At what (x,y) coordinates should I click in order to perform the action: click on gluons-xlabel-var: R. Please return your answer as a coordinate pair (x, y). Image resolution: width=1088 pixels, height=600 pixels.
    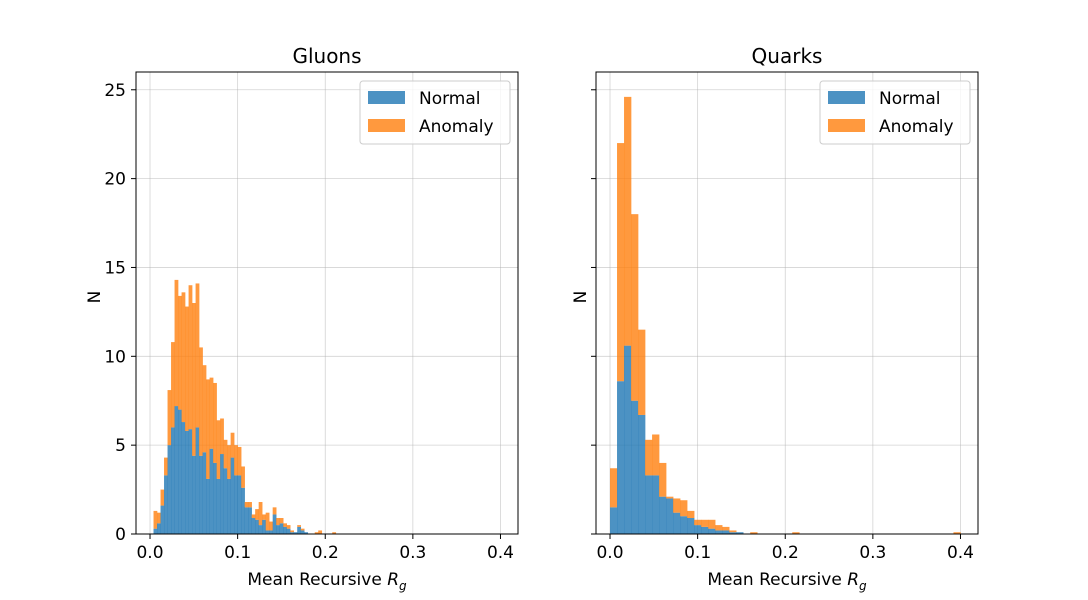
    Looking at the image, I should click on (393, 580).